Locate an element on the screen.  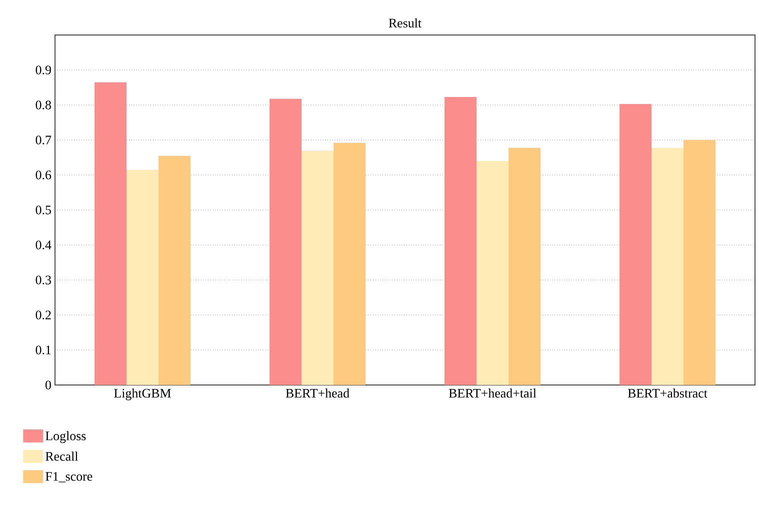
x-tick-label: BERT+head is located at coordinates (318, 393).